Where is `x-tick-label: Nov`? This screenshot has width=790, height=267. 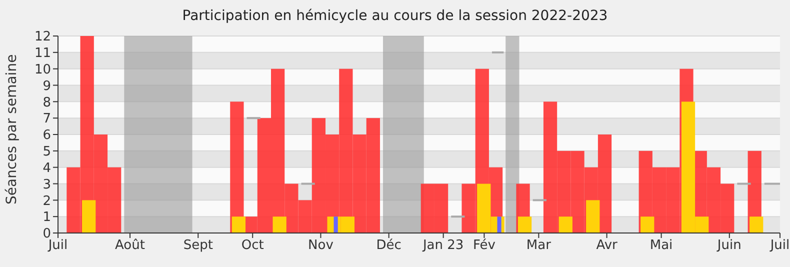
x-tick-label: Nov is located at coordinates (321, 246).